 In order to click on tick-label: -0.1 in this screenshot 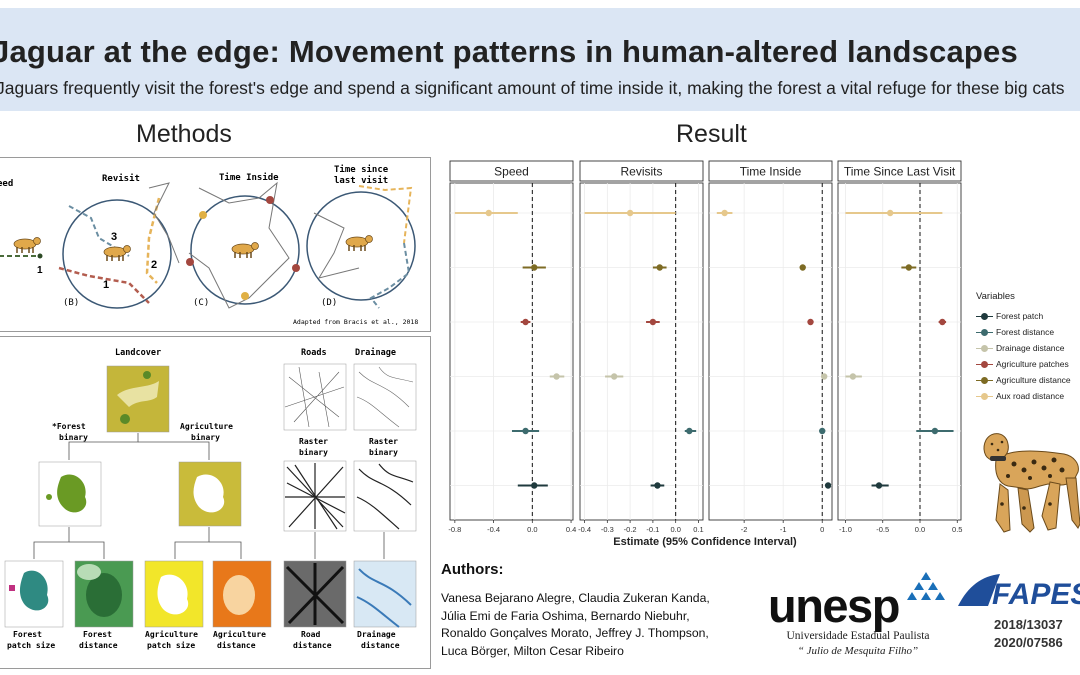, I will do `click(652, 529)`.